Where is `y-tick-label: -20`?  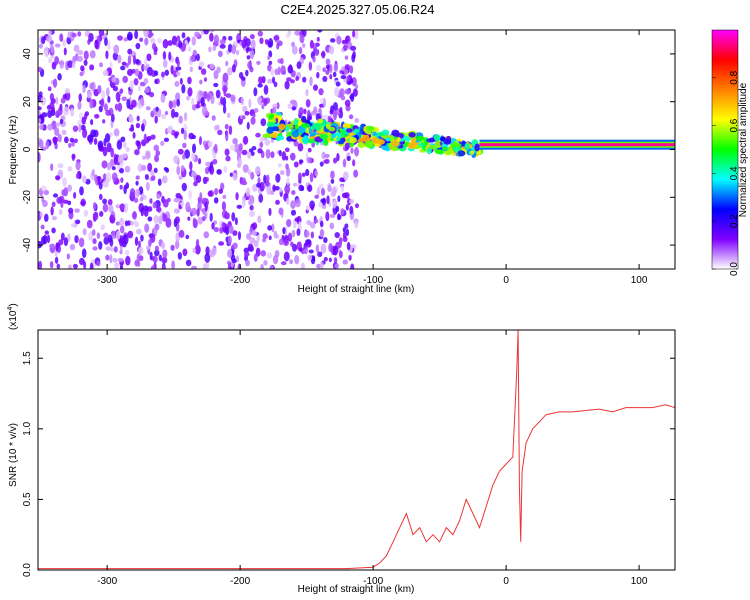
y-tick-label: -20 is located at coordinates (27, 197).